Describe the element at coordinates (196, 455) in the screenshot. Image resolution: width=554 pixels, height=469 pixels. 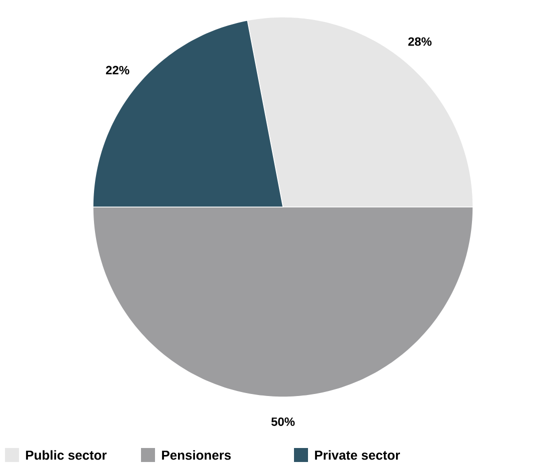
I see `legend-label: Pensioners` at that location.